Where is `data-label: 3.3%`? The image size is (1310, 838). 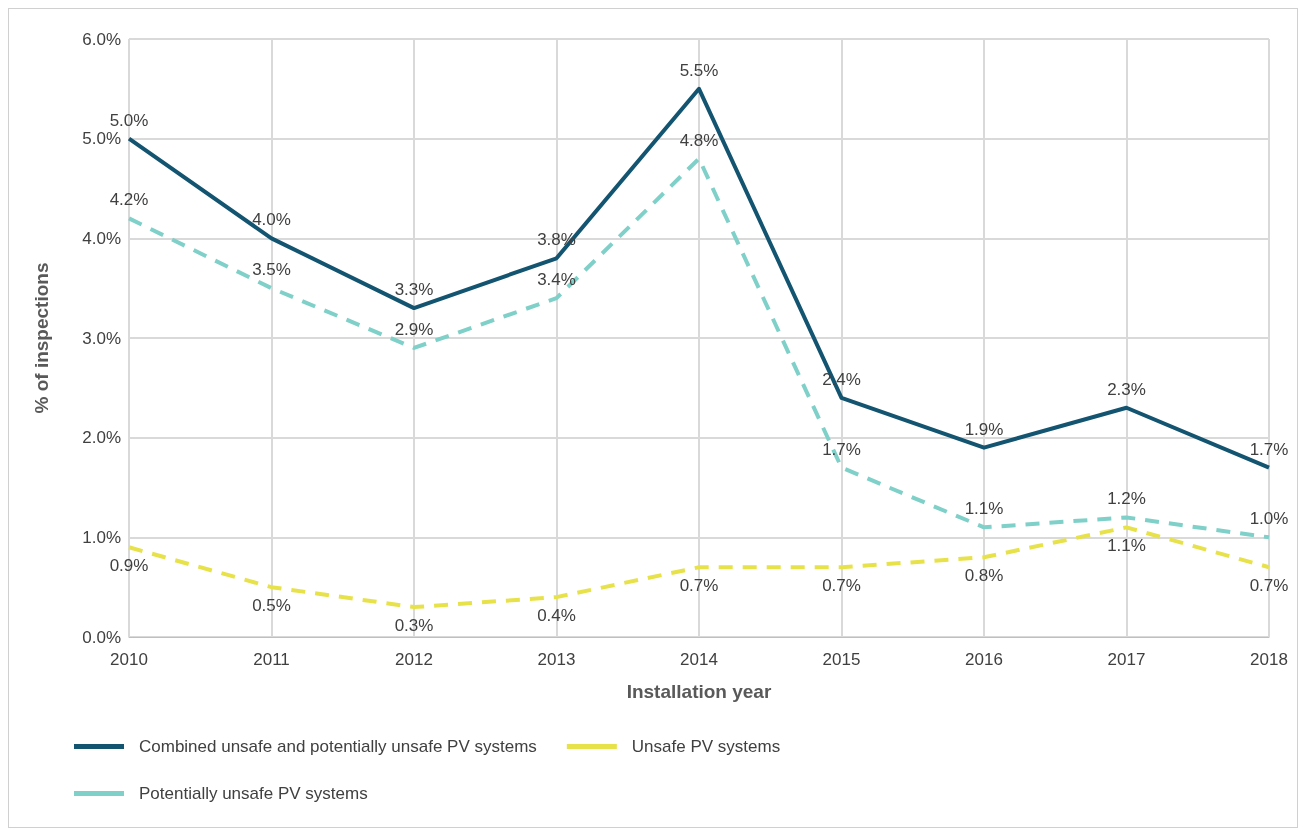 data-label: 3.3% is located at coordinates (414, 290).